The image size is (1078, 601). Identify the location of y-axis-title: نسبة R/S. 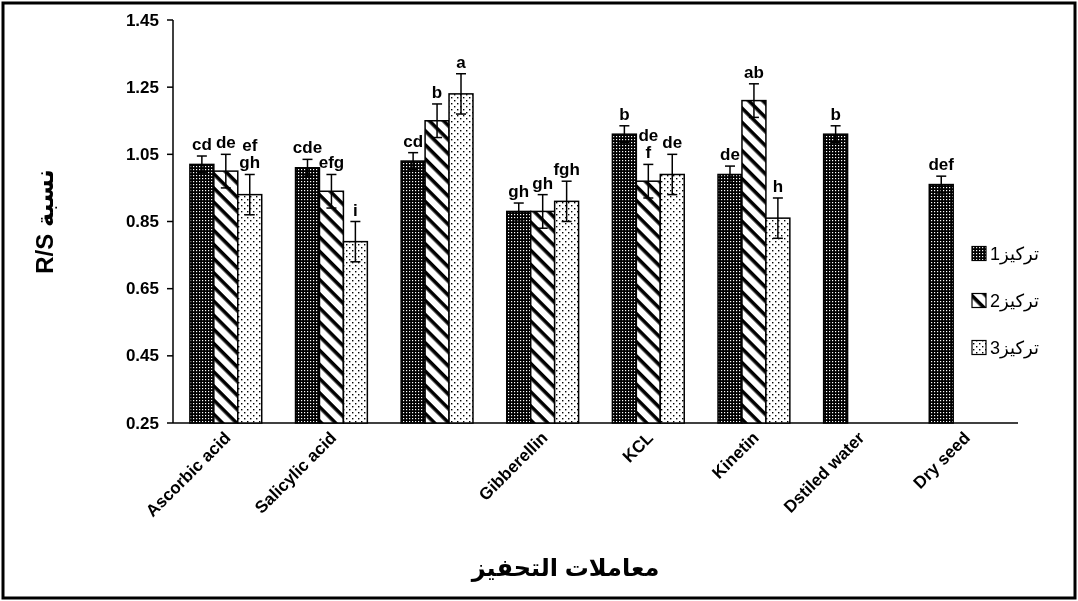
(44, 221).